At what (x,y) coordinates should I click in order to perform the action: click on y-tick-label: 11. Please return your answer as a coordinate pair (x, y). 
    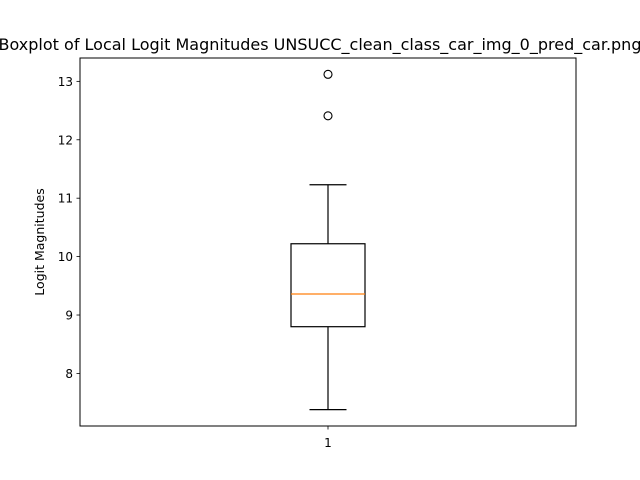
    Looking at the image, I should click on (65, 199).